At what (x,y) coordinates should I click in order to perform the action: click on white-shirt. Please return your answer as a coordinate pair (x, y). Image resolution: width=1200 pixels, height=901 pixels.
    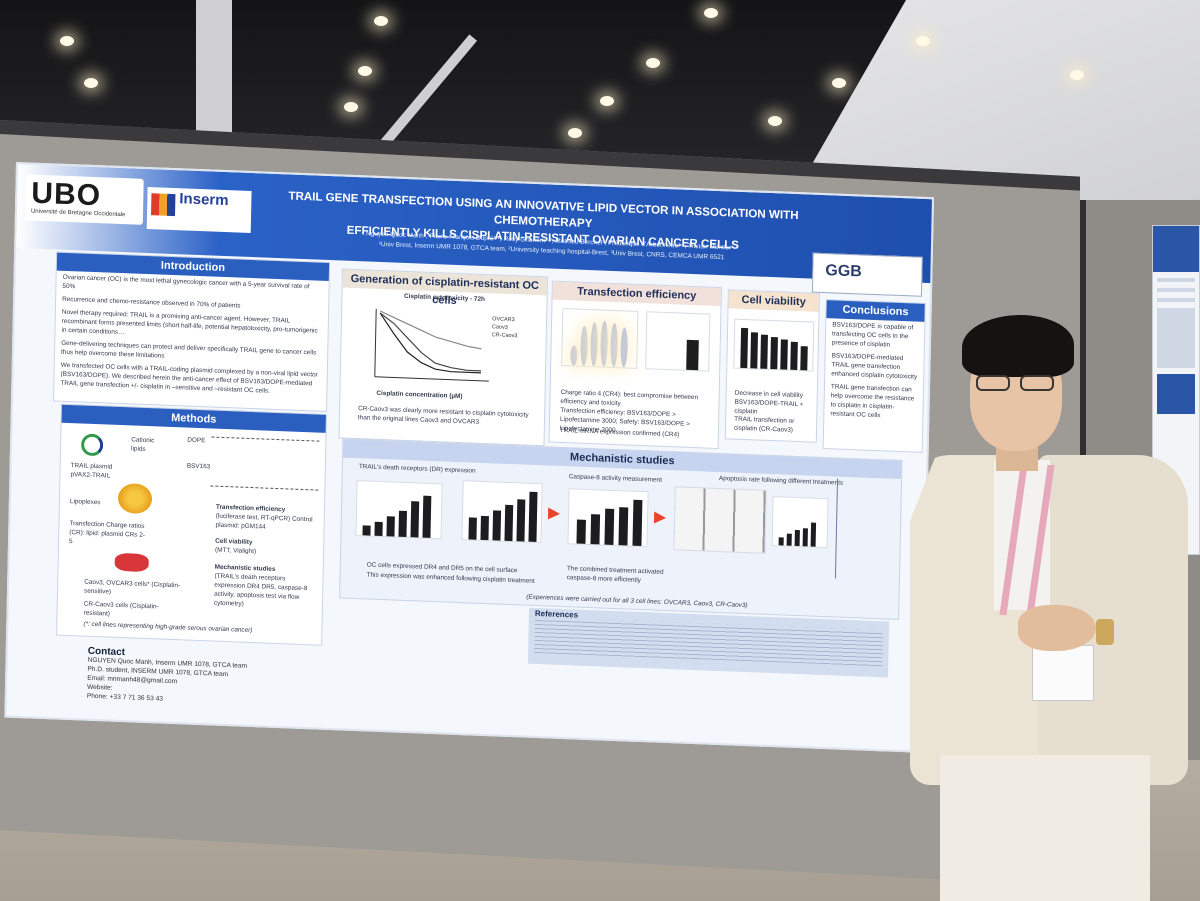
    Looking at the image, I should click on (1022, 535).